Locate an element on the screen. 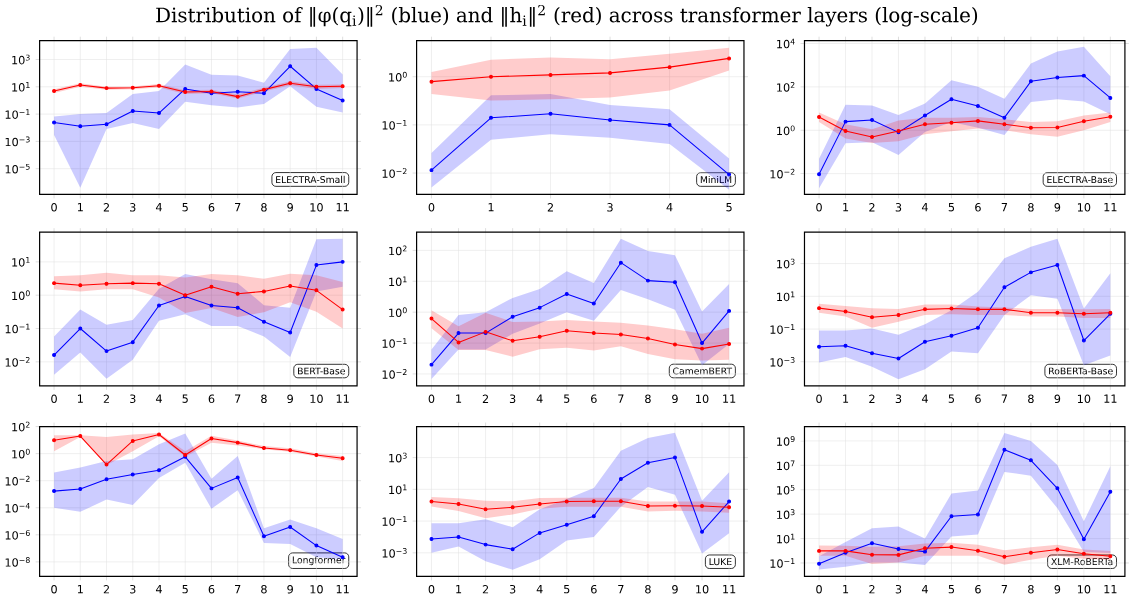  y-tick-label: 10$^{9}$ is located at coordinates (786, 440).